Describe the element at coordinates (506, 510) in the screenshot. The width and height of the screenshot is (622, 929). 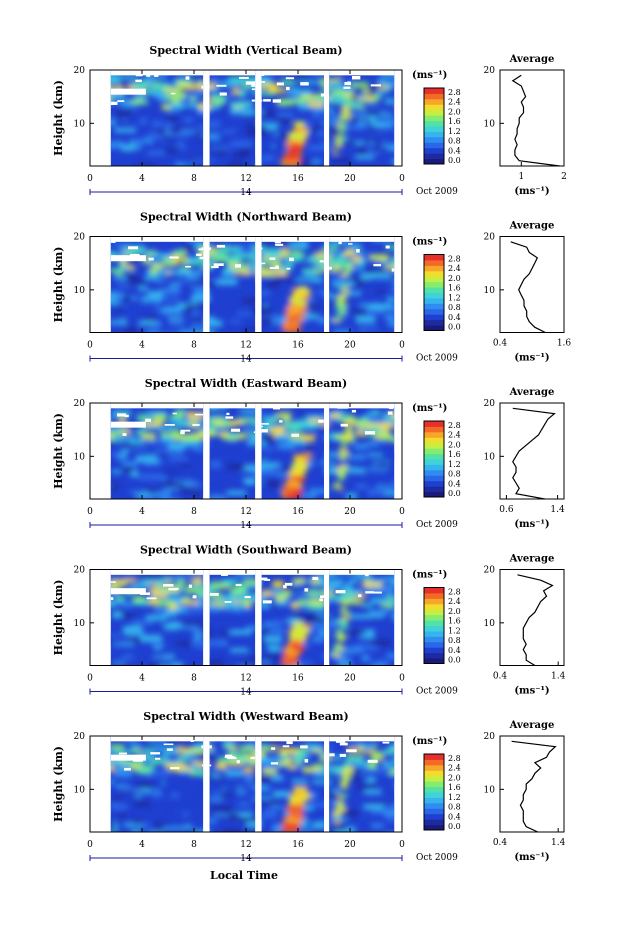
I see `profile-x-tick-label: 0.6` at that location.